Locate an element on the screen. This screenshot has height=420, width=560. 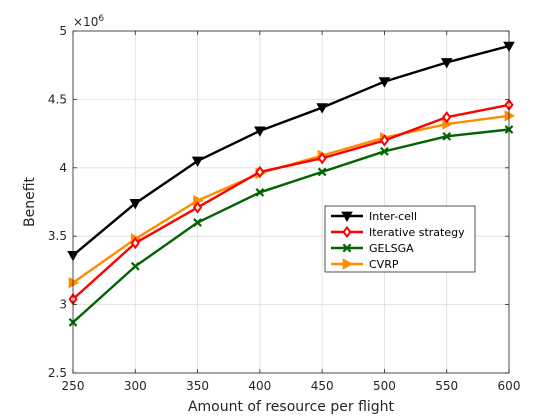
legend-label: GELSGA is located at coordinates (391, 248).